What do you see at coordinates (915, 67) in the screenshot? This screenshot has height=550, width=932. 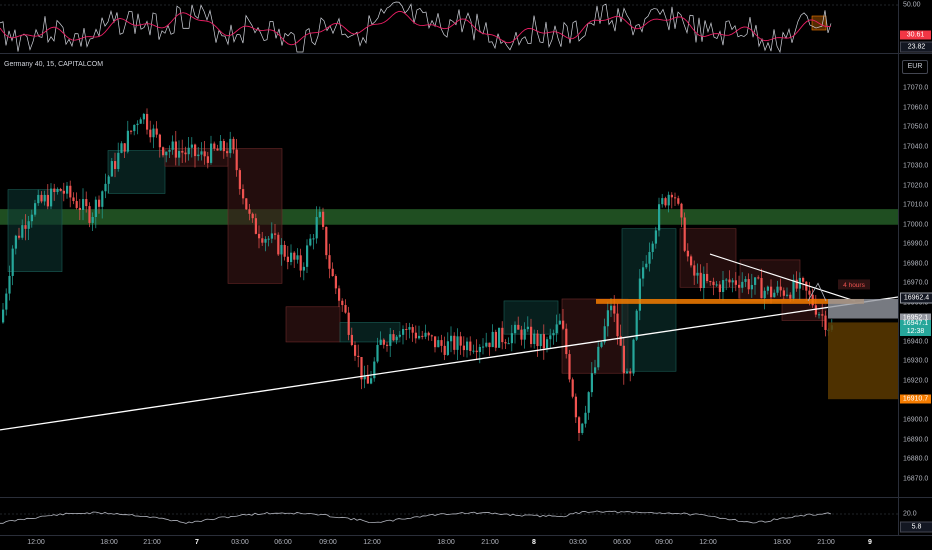 I see `currency-button: EUR` at bounding box center [915, 67].